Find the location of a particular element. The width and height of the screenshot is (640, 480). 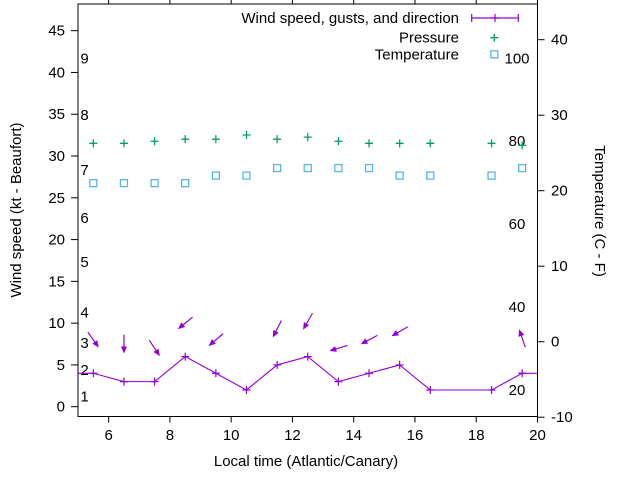

svg-text: -10 is located at coordinates (562, 417).